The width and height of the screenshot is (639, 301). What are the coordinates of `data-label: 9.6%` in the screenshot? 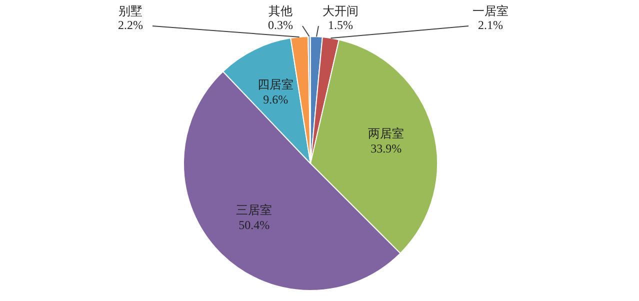 It's located at (275, 99).